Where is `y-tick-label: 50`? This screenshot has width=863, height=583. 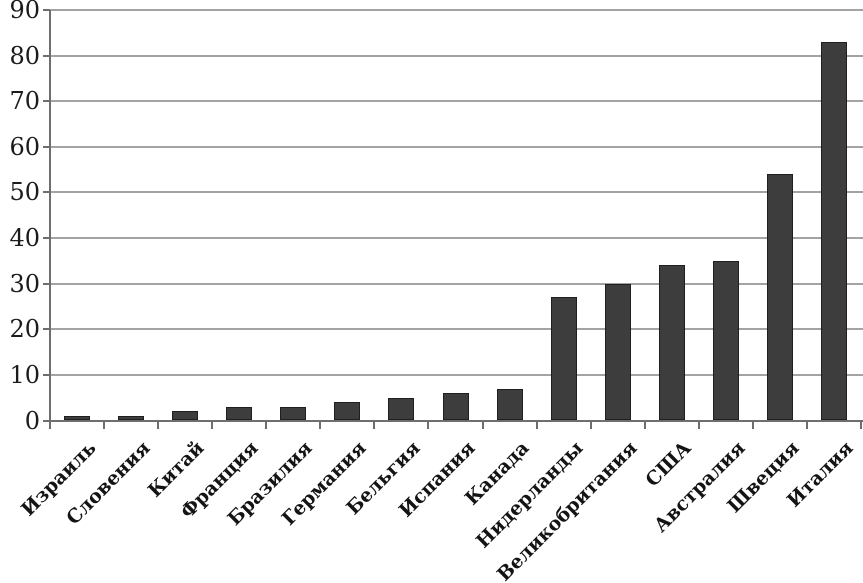
y-tick-label: 50 is located at coordinates (24, 192).